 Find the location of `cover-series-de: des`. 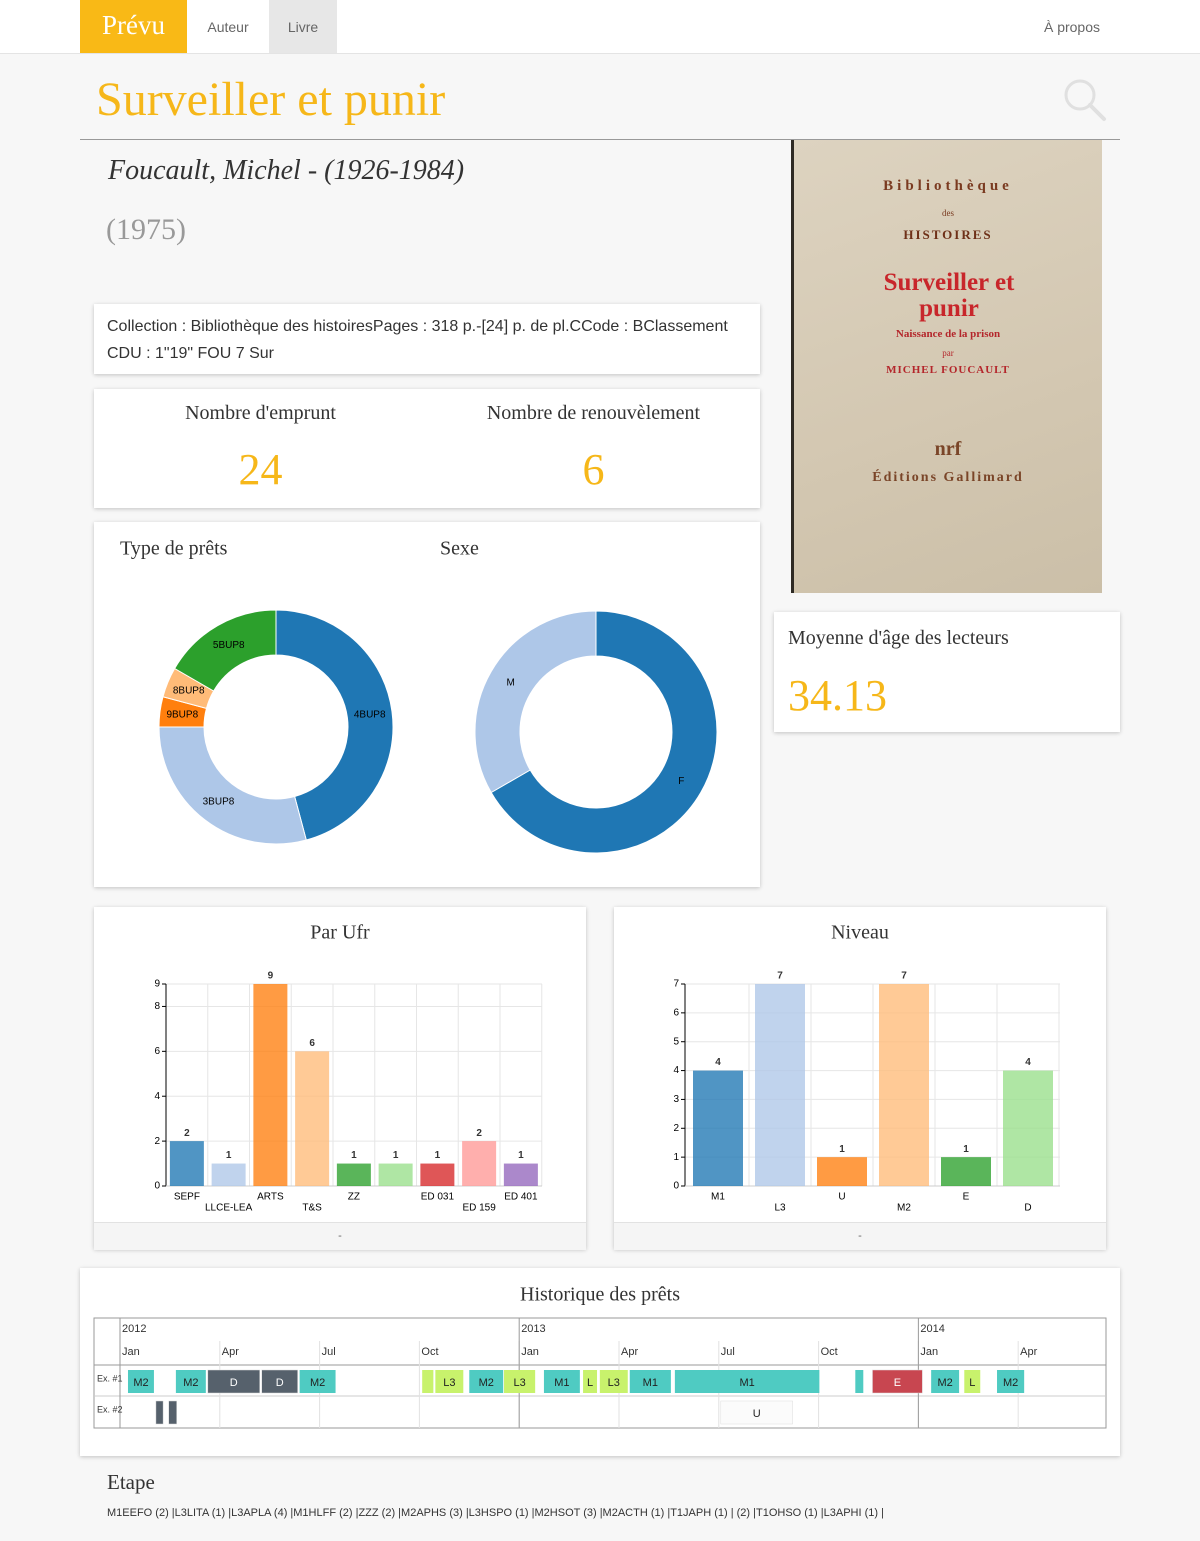

cover-series-de: des is located at coordinates (948, 213).